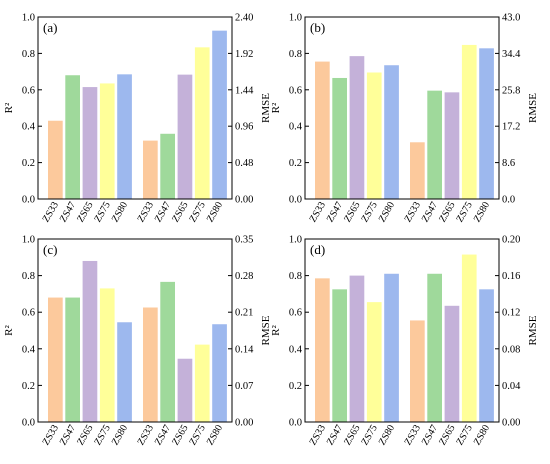  What do you see at coordinates (322, 350) in the screenshot?
I see `bar-r2-zs33` at bounding box center [322, 350].